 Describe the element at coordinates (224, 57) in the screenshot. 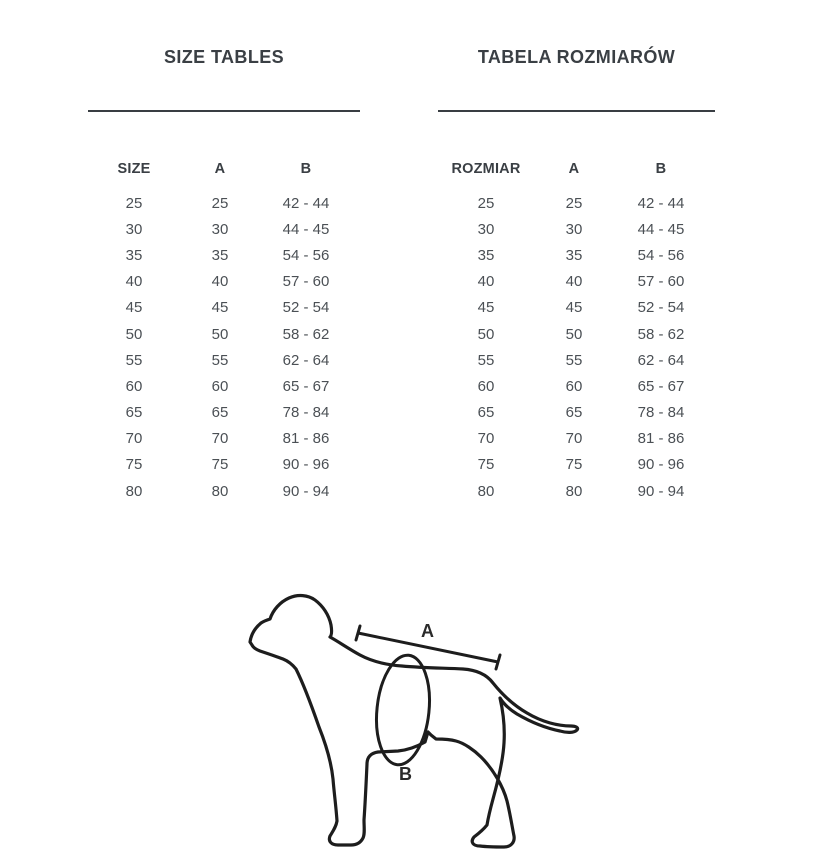

I see `page-title-en: SIZE TABLES` at that location.